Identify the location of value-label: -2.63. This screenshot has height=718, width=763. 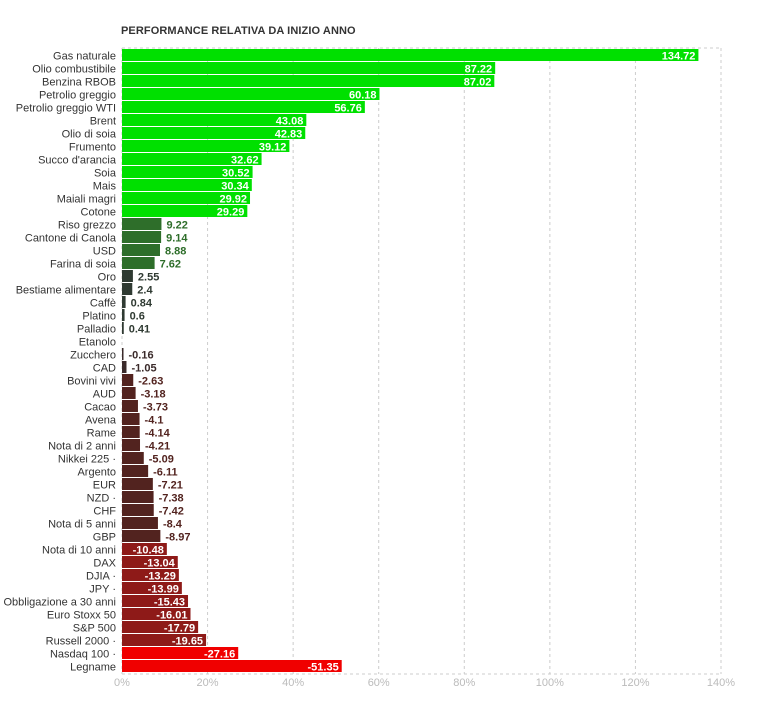
(150, 382).